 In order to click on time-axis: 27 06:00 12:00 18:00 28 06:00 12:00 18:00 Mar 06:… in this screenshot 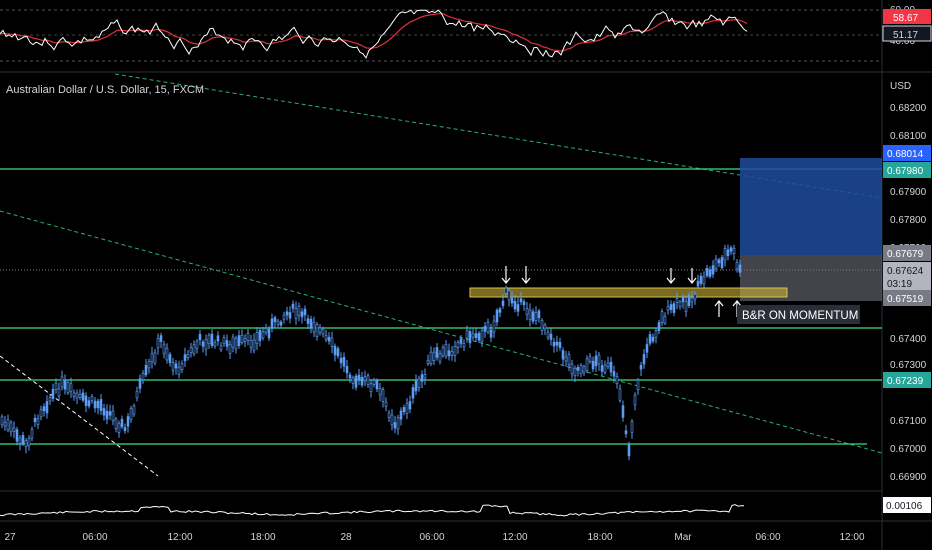, I will do `click(434, 537)`.